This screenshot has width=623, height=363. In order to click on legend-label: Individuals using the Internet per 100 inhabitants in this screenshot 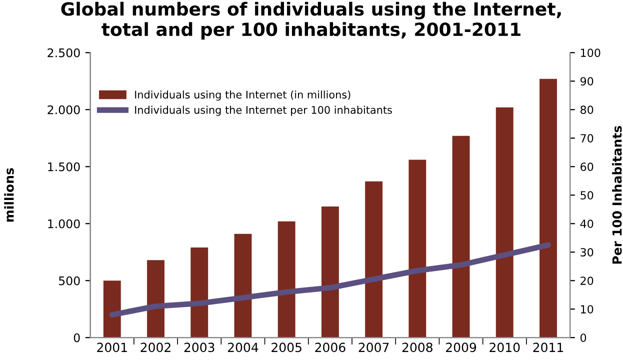, I will do `click(263, 111)`.